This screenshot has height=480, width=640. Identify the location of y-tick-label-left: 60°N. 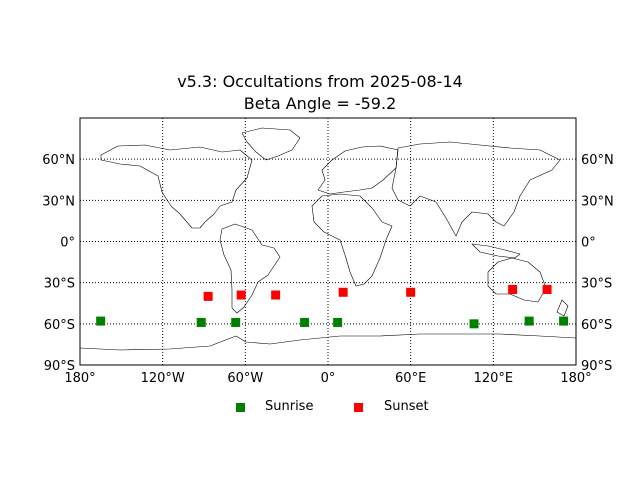
(58, 160).